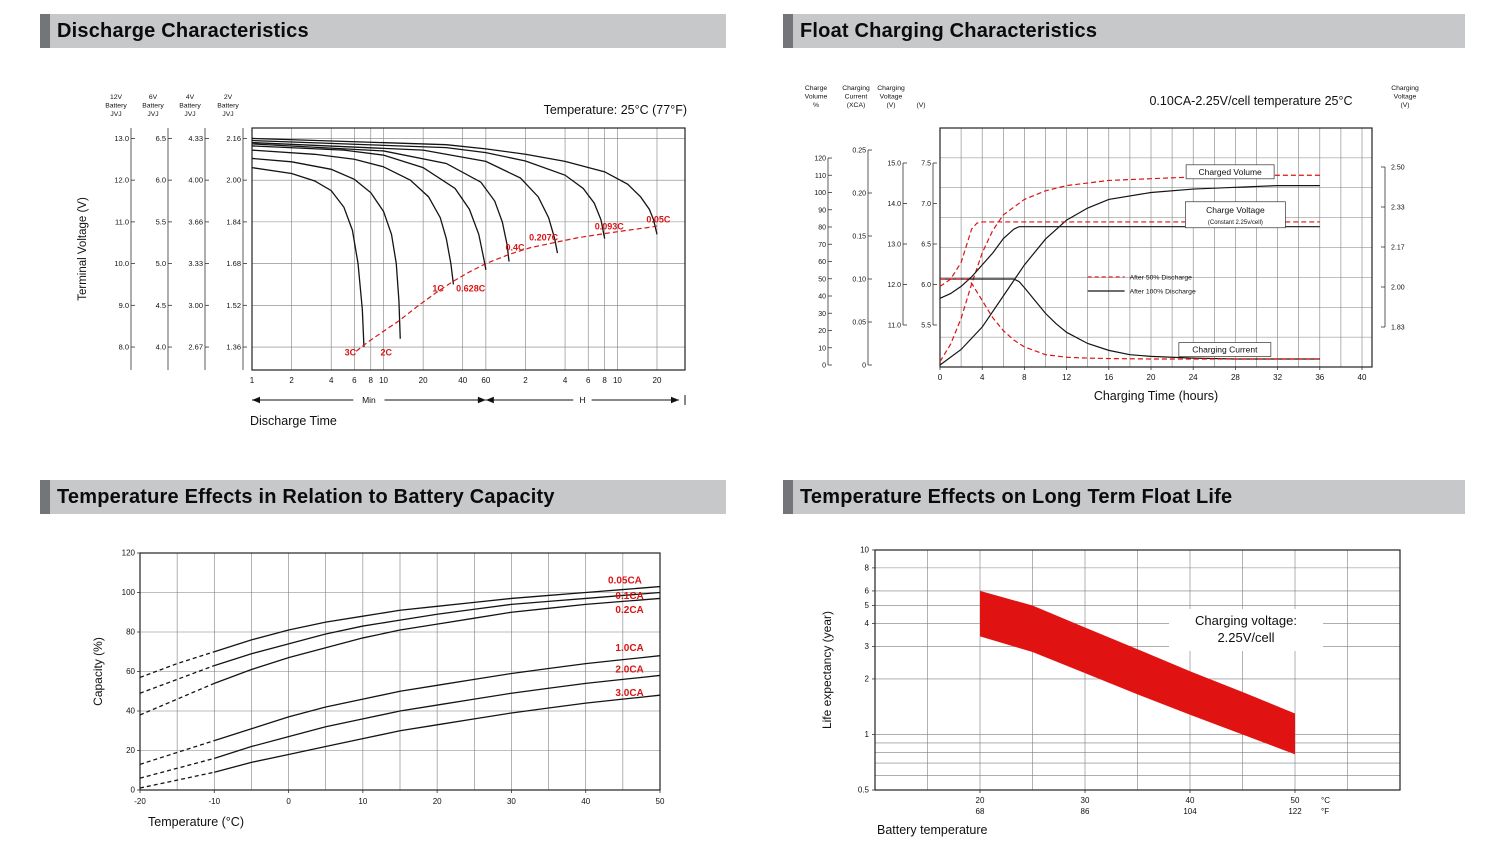 The height and width of the screenshot is (848, 1487). Describe the element at coordinates (926, 204) in the screenshot. I see `svg-text: 7.0` at that location.